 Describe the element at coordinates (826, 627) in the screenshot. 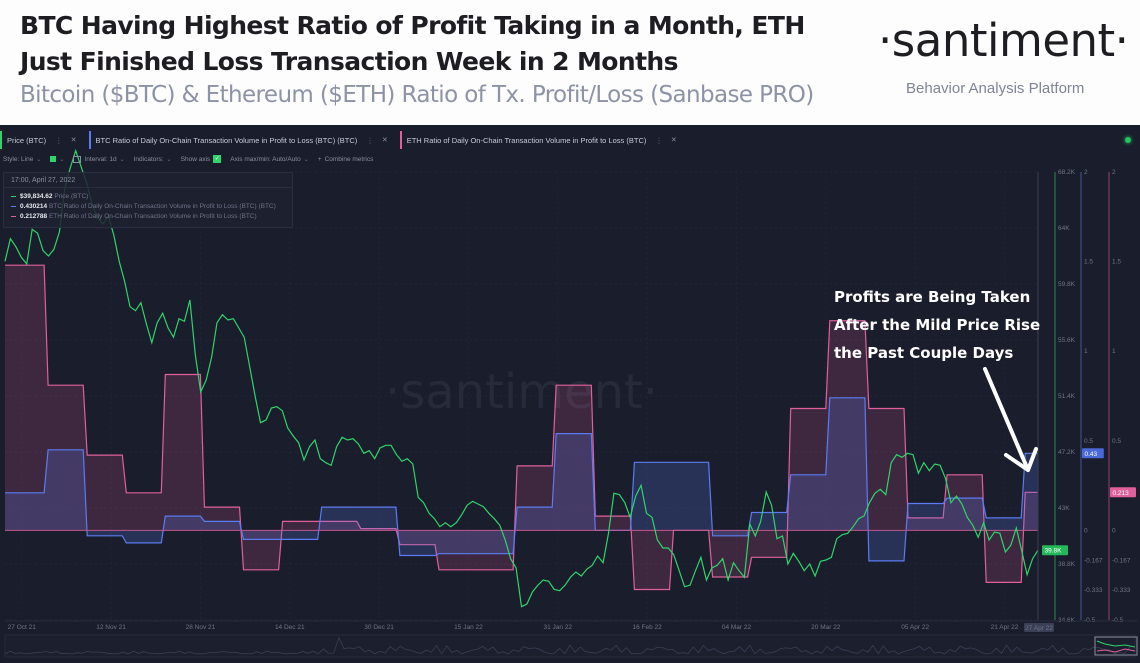

I see `x-axis-tick: 20 Mar 22` at that location.